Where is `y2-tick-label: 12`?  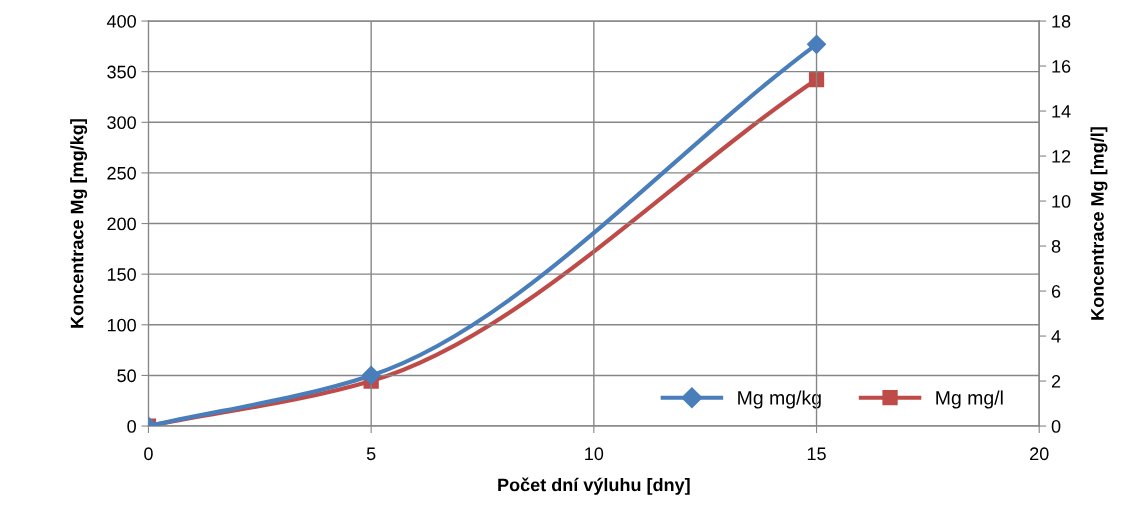
y2-tick-label: 12 is located at coordinates (1061, 156).